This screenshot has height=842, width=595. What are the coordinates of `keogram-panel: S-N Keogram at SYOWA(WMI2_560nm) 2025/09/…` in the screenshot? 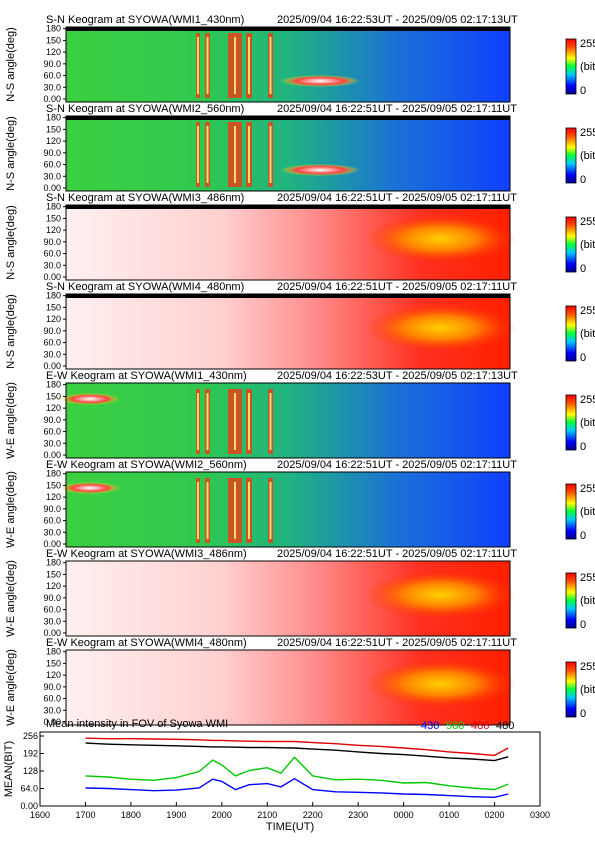 It's located at (300, 148).